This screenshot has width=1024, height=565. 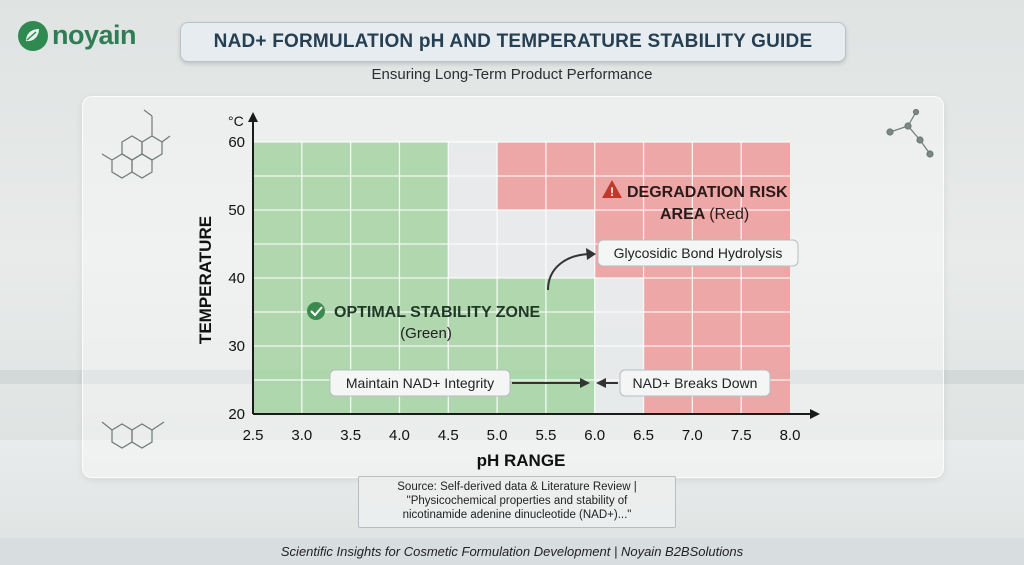 I want to click on x-tick-label: 5.5, so click(x=545, y=435).